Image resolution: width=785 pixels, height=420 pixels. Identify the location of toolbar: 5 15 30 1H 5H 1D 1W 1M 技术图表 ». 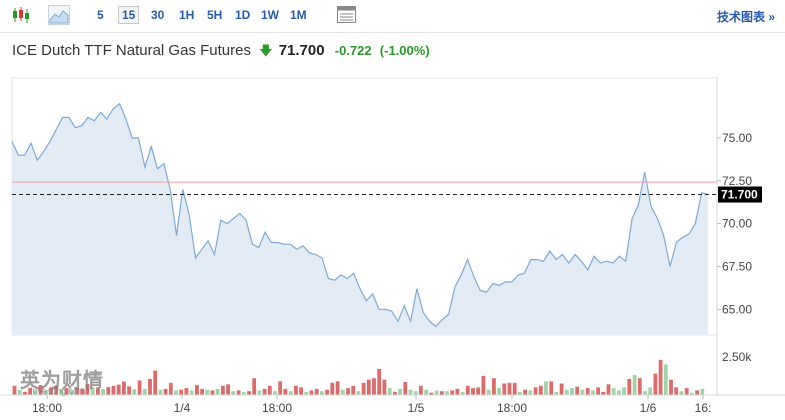
(392, 16).